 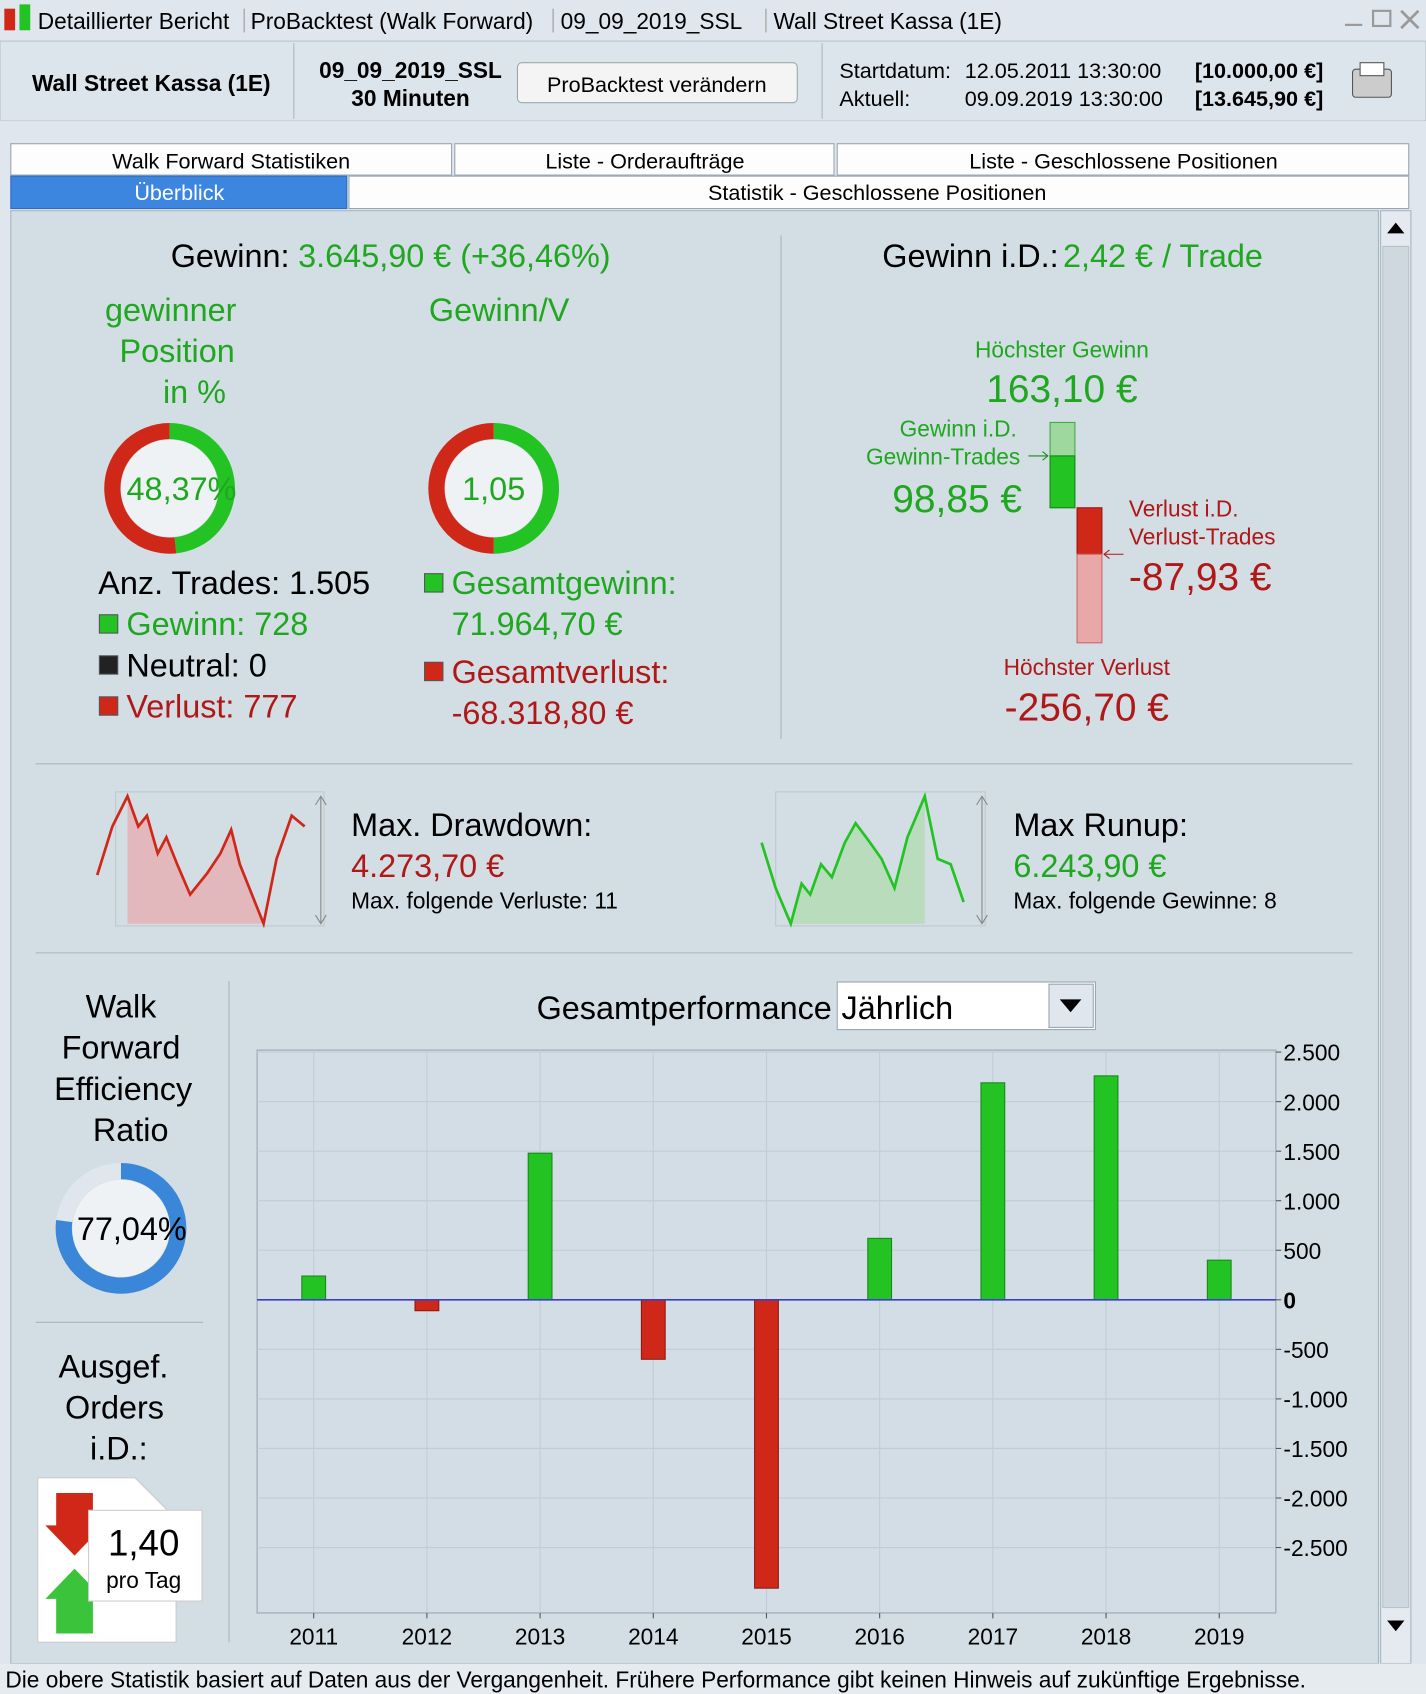 I want to click on tab-label: Statistik - Geschlossene Positionen, so click(x=877, y=192).